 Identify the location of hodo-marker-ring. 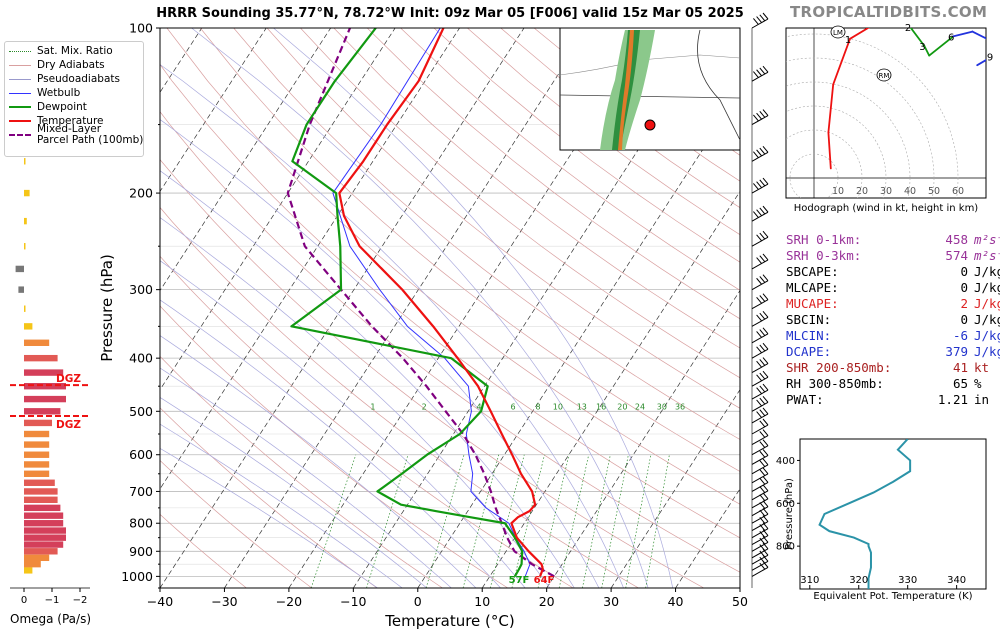
(884, 75).